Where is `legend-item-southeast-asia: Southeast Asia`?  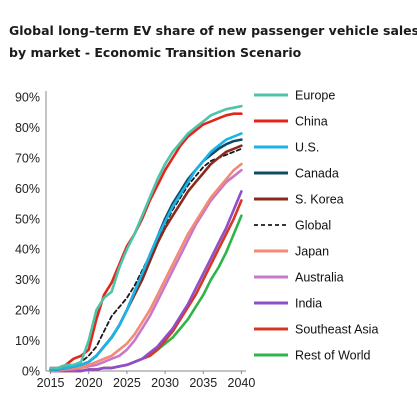 legend-item-southeast-asia: Southeast Asia is located at coordinates (316, 330).